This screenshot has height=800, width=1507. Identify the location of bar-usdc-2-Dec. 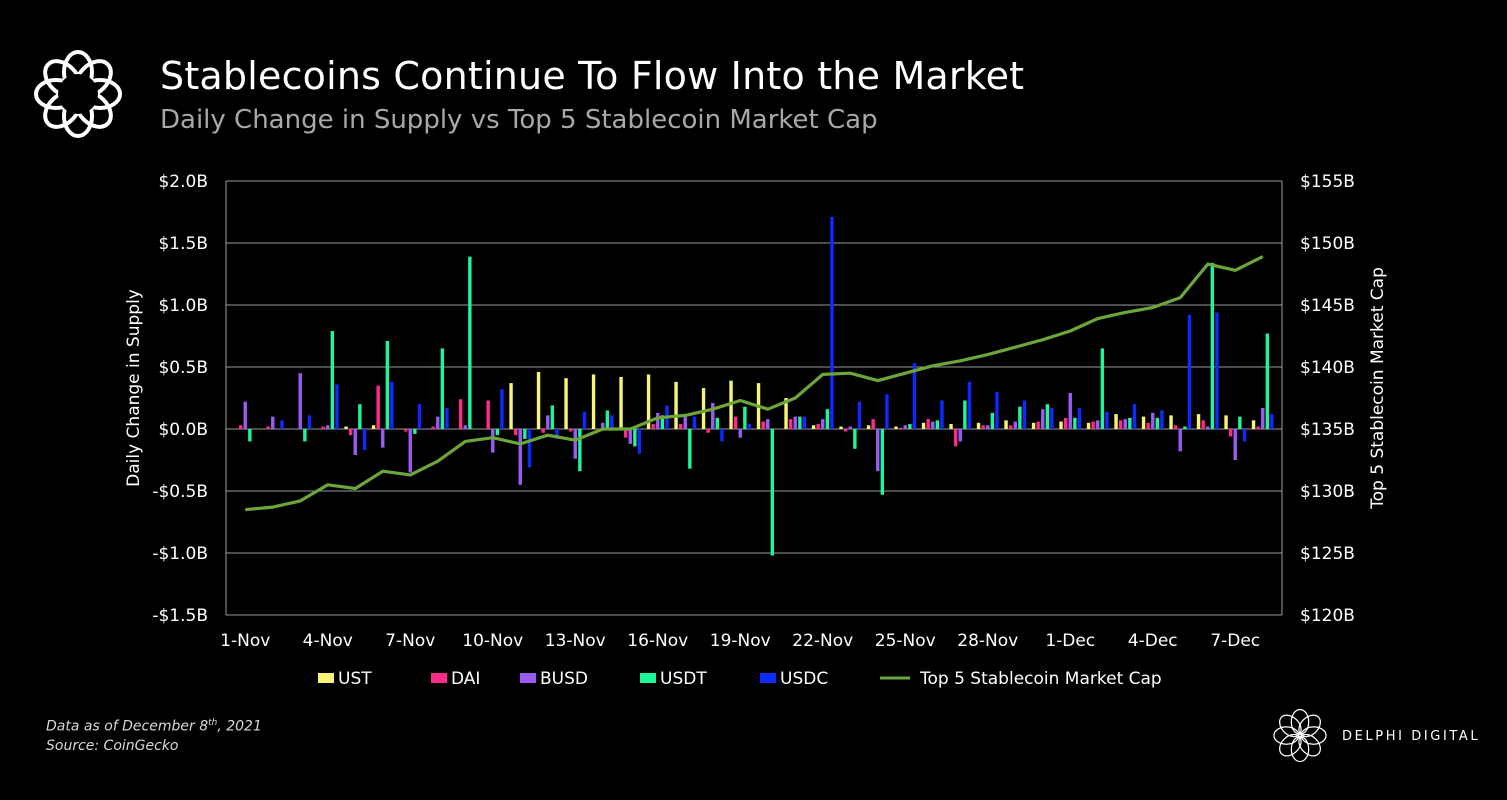
(1107, 420).